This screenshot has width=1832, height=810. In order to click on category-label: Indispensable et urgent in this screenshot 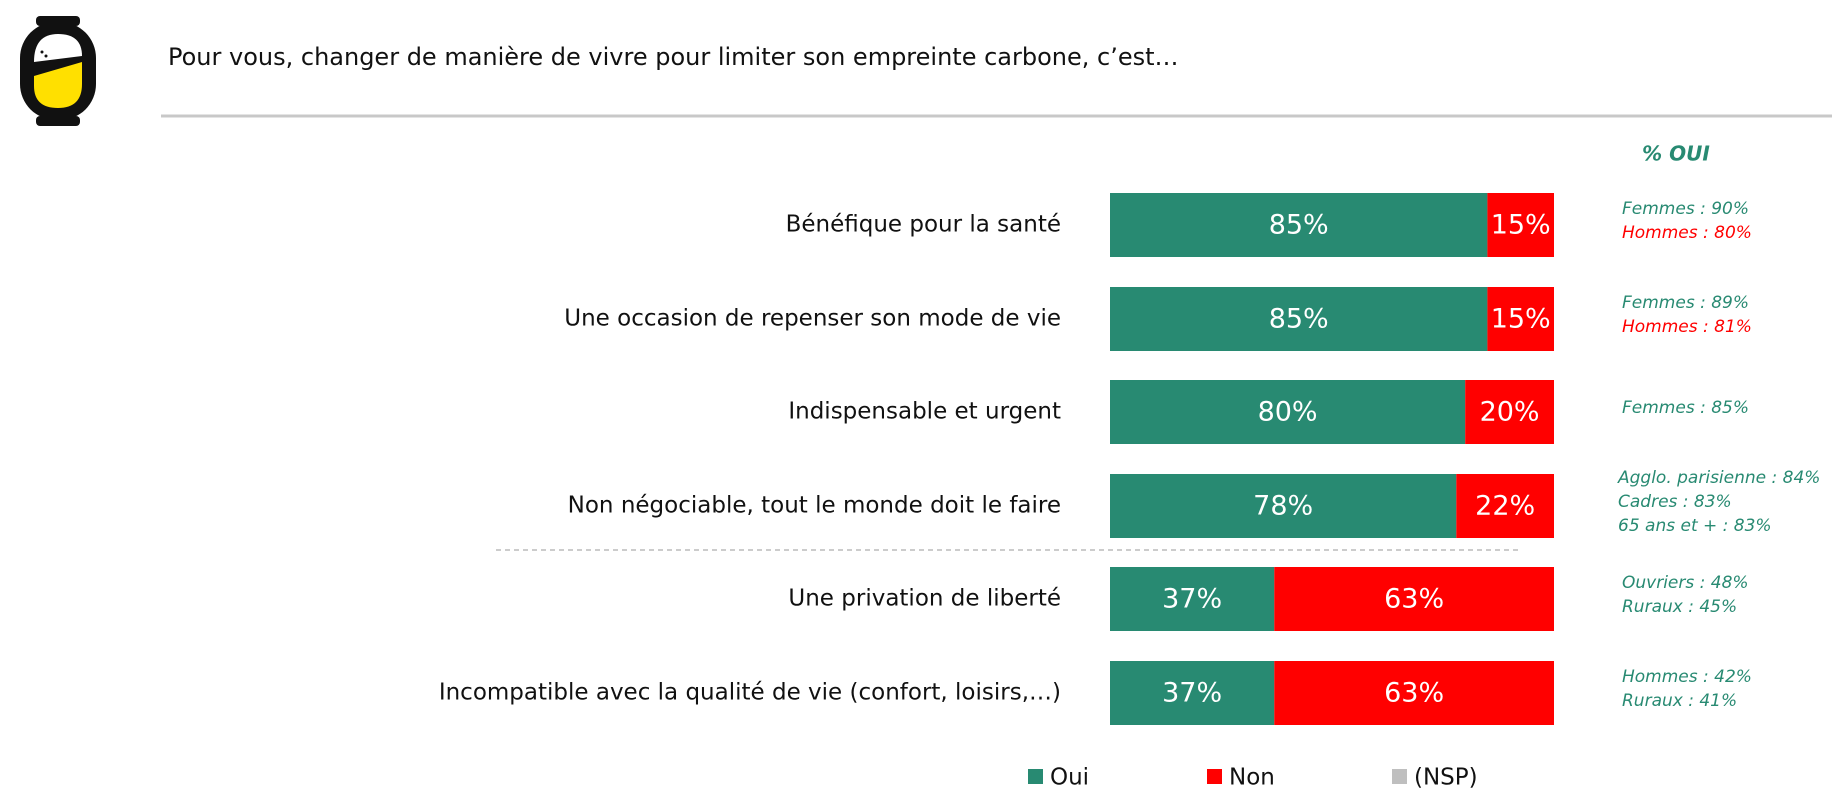, I will do `click(924, 412)`.